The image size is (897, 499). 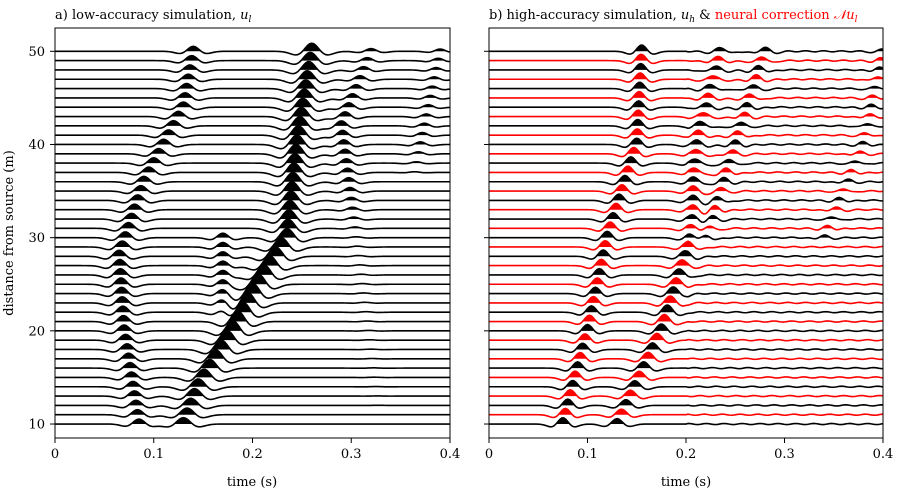 I want to click on y-tick-label: 40, so click(x=36, y=145).